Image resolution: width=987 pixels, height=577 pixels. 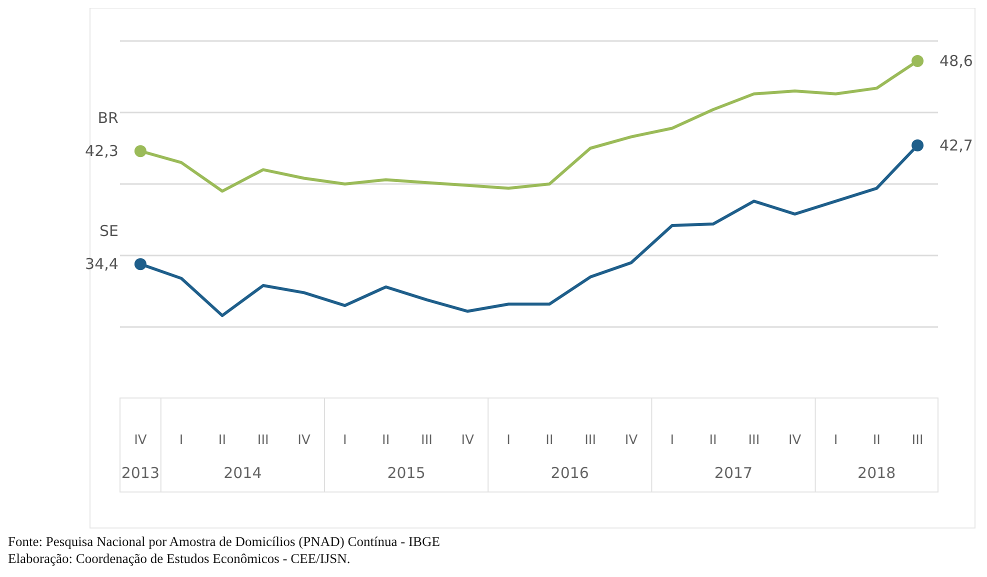 I want to click on series-label: BR, so click(x=108, y=118).